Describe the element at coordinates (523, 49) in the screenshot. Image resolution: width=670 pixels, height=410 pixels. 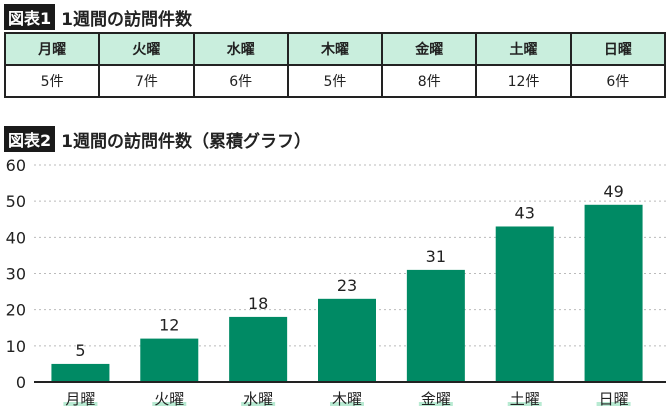
I see `table-header-cell: 土曜` at that location.